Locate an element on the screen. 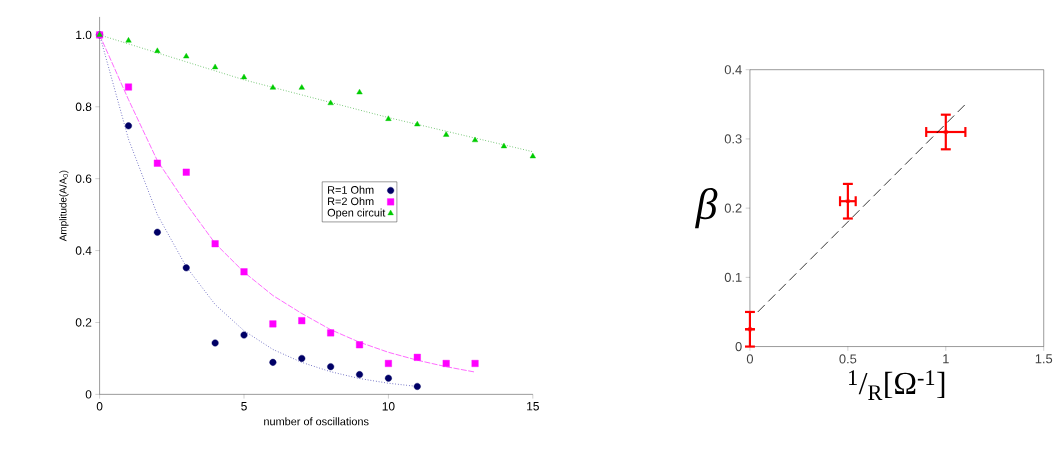  y-tick-label: 0.1 is located at coordinates (733, 277).